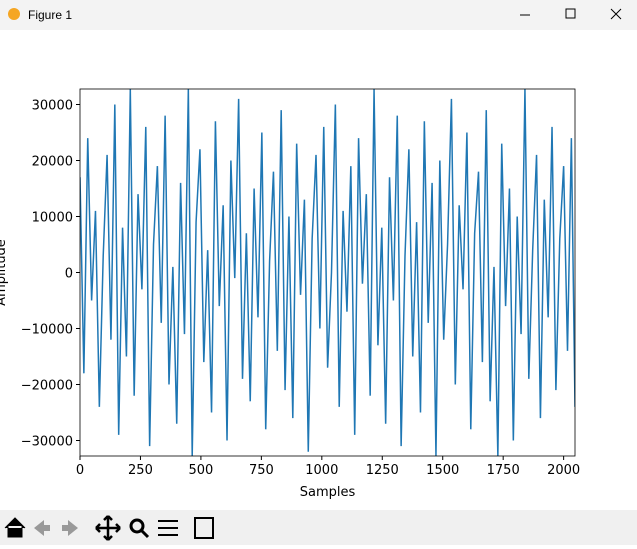 The image size is (637, 549). What do you see at coordinates (52, 217) in the screenshot?
I see `y-tick-label: 10000` at bounding box center [52, 217].